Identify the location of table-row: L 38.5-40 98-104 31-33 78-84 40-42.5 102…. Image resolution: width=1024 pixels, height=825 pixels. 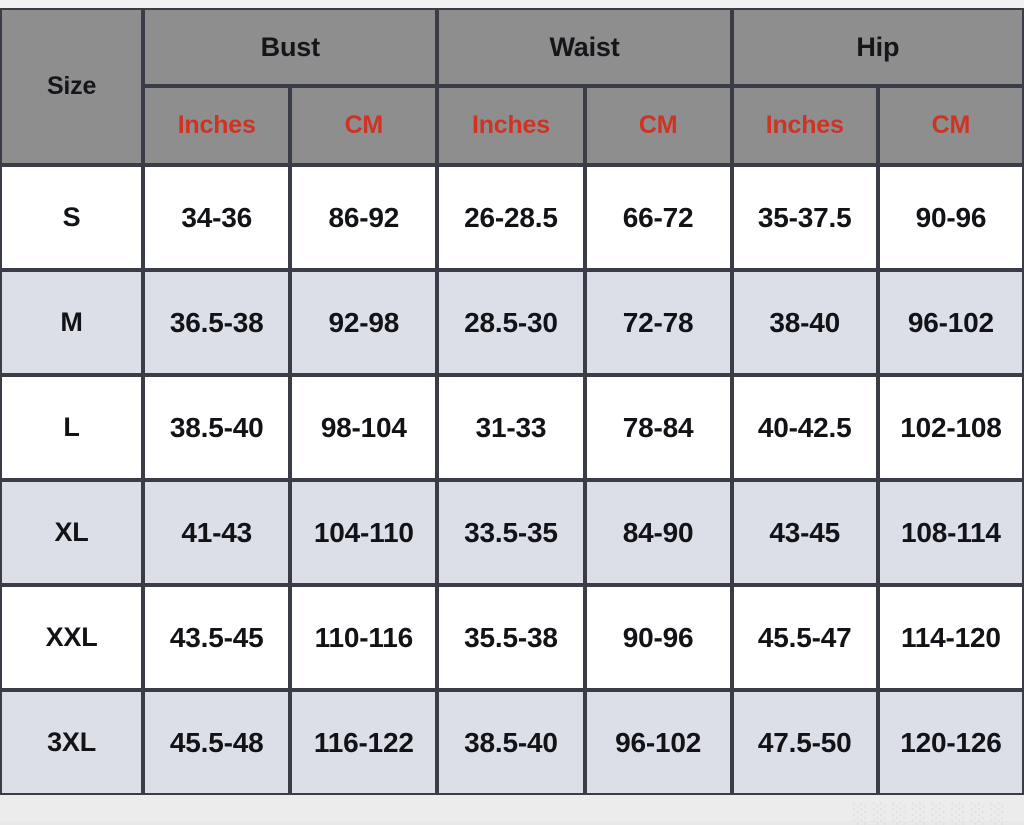
(512, 427).